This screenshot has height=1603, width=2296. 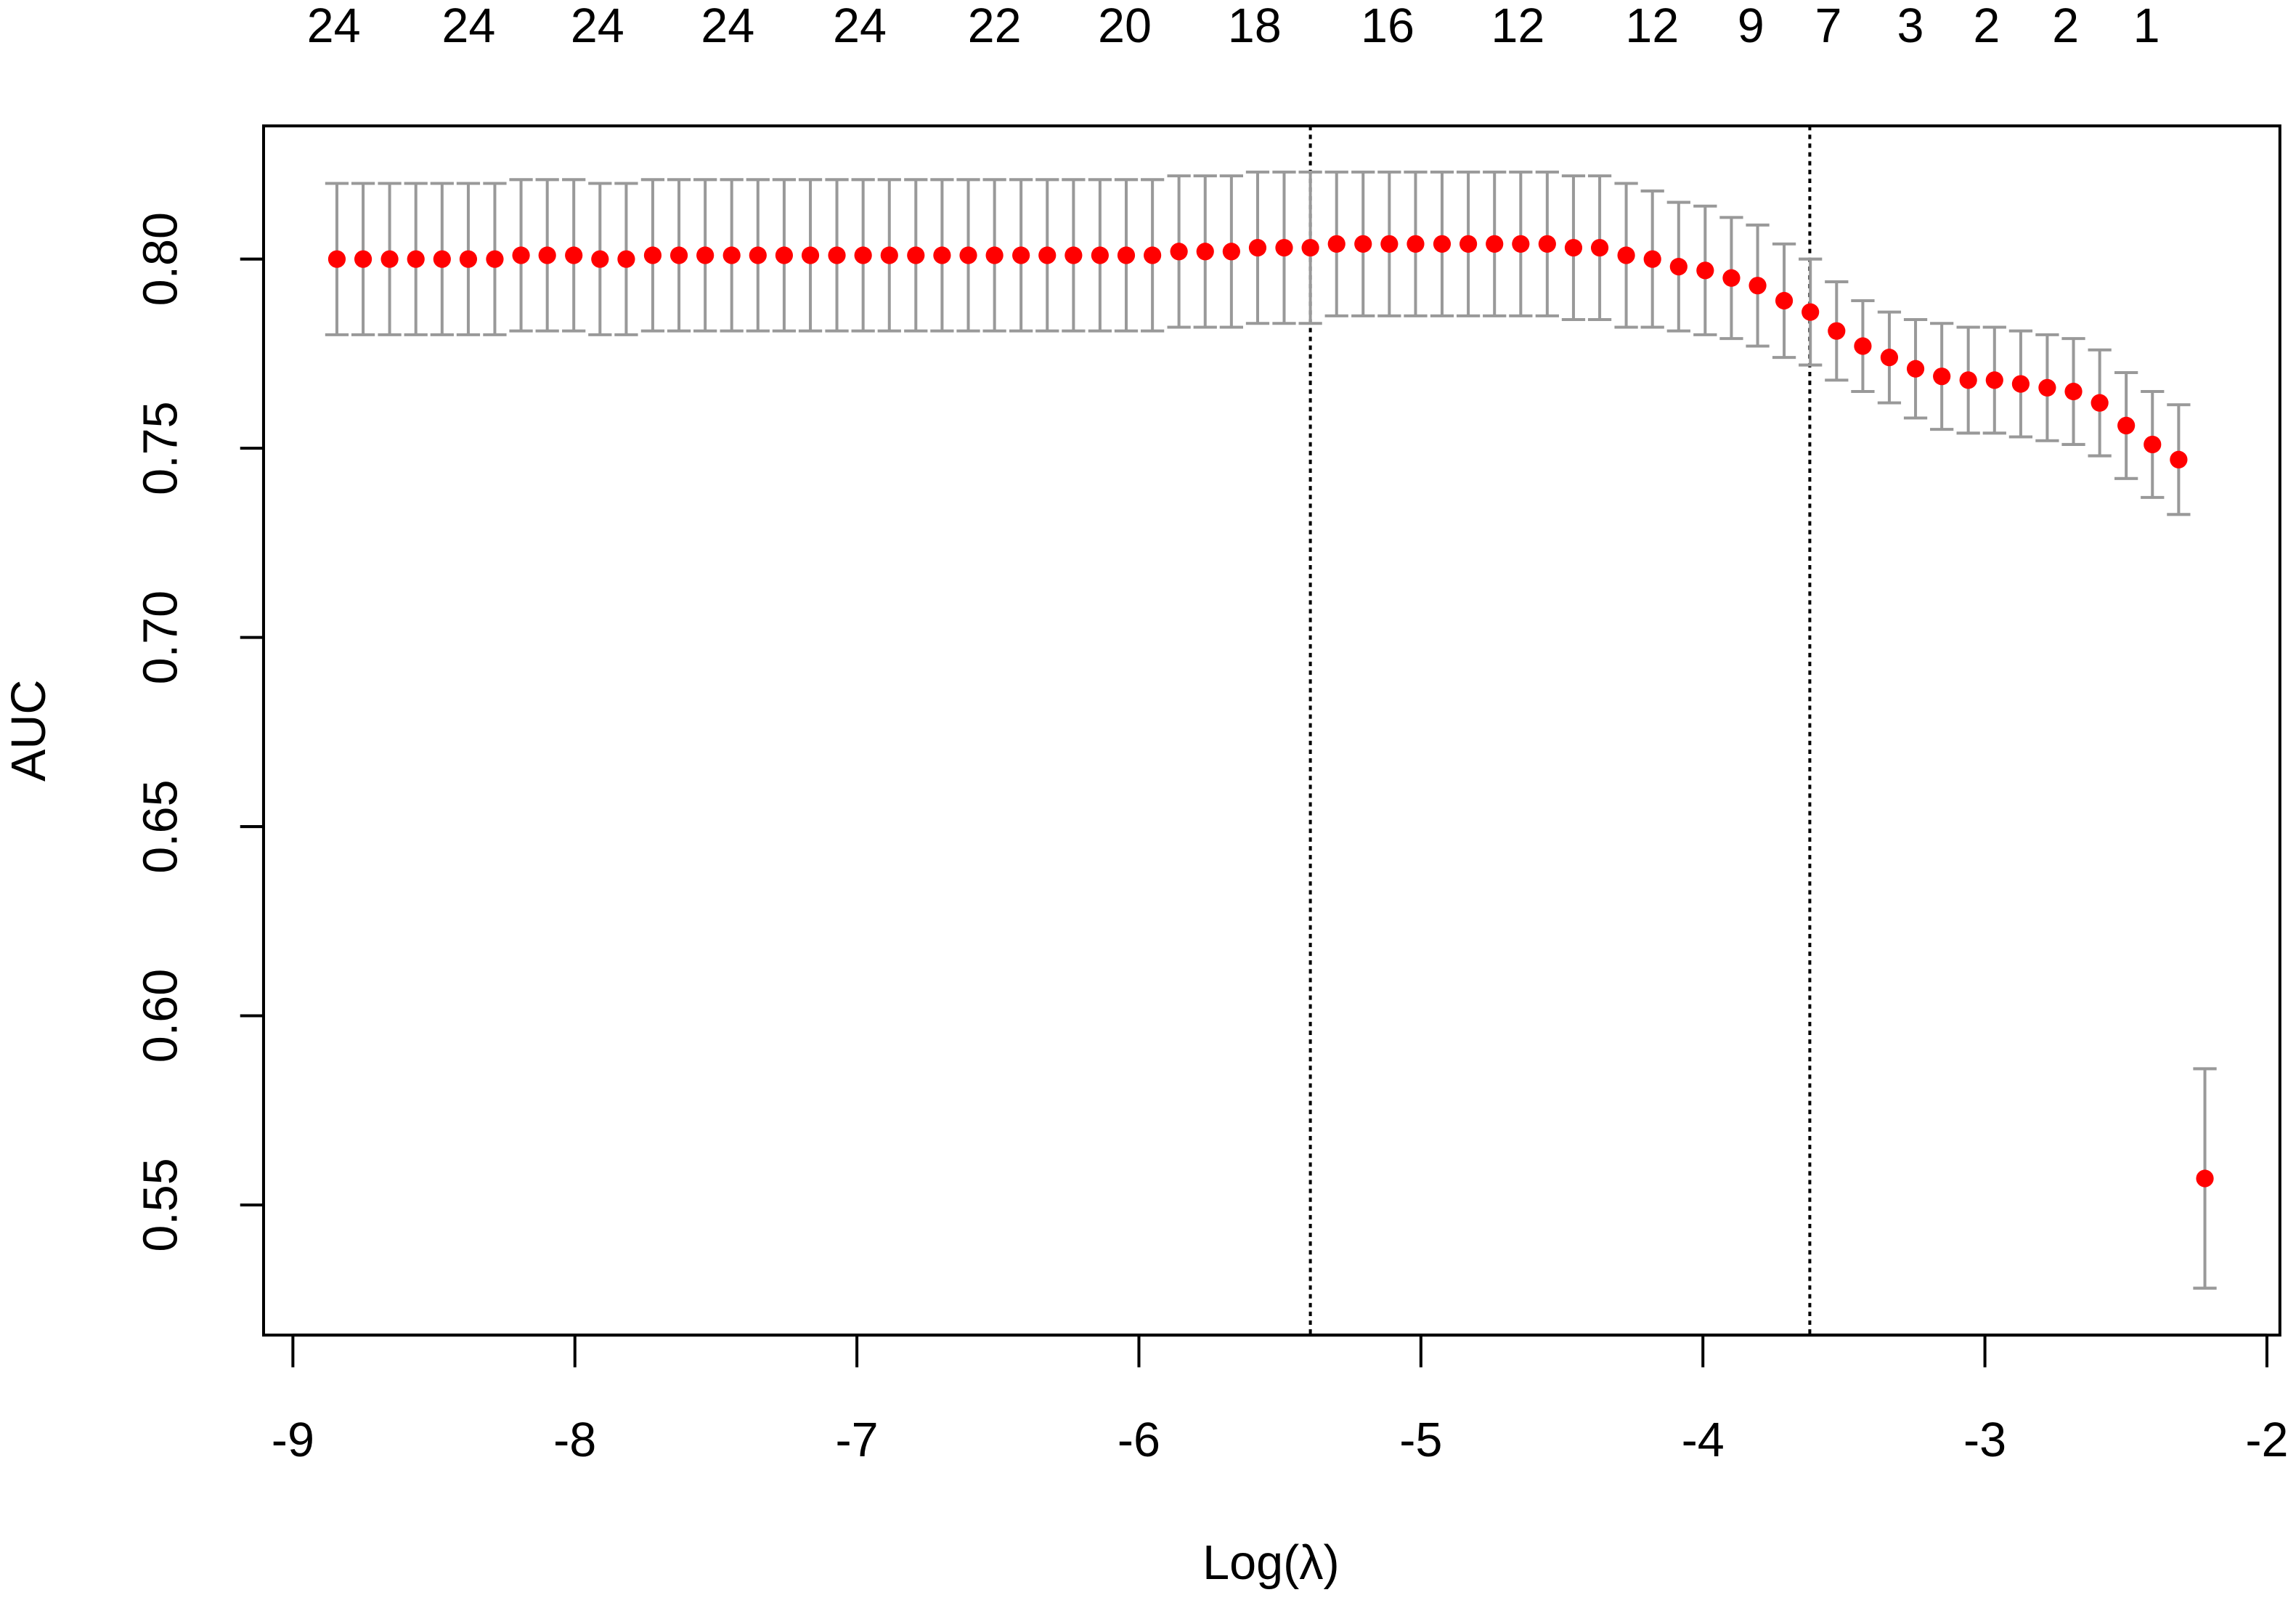 I want to click on top-axis-label: 18, so click(x=1255, y=26).